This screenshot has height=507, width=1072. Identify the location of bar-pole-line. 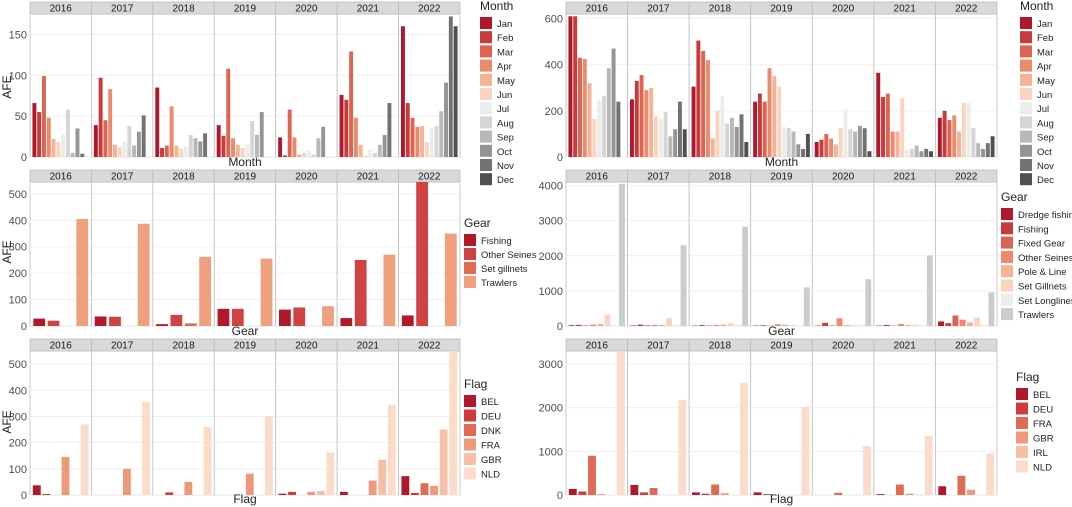
(785, 325).